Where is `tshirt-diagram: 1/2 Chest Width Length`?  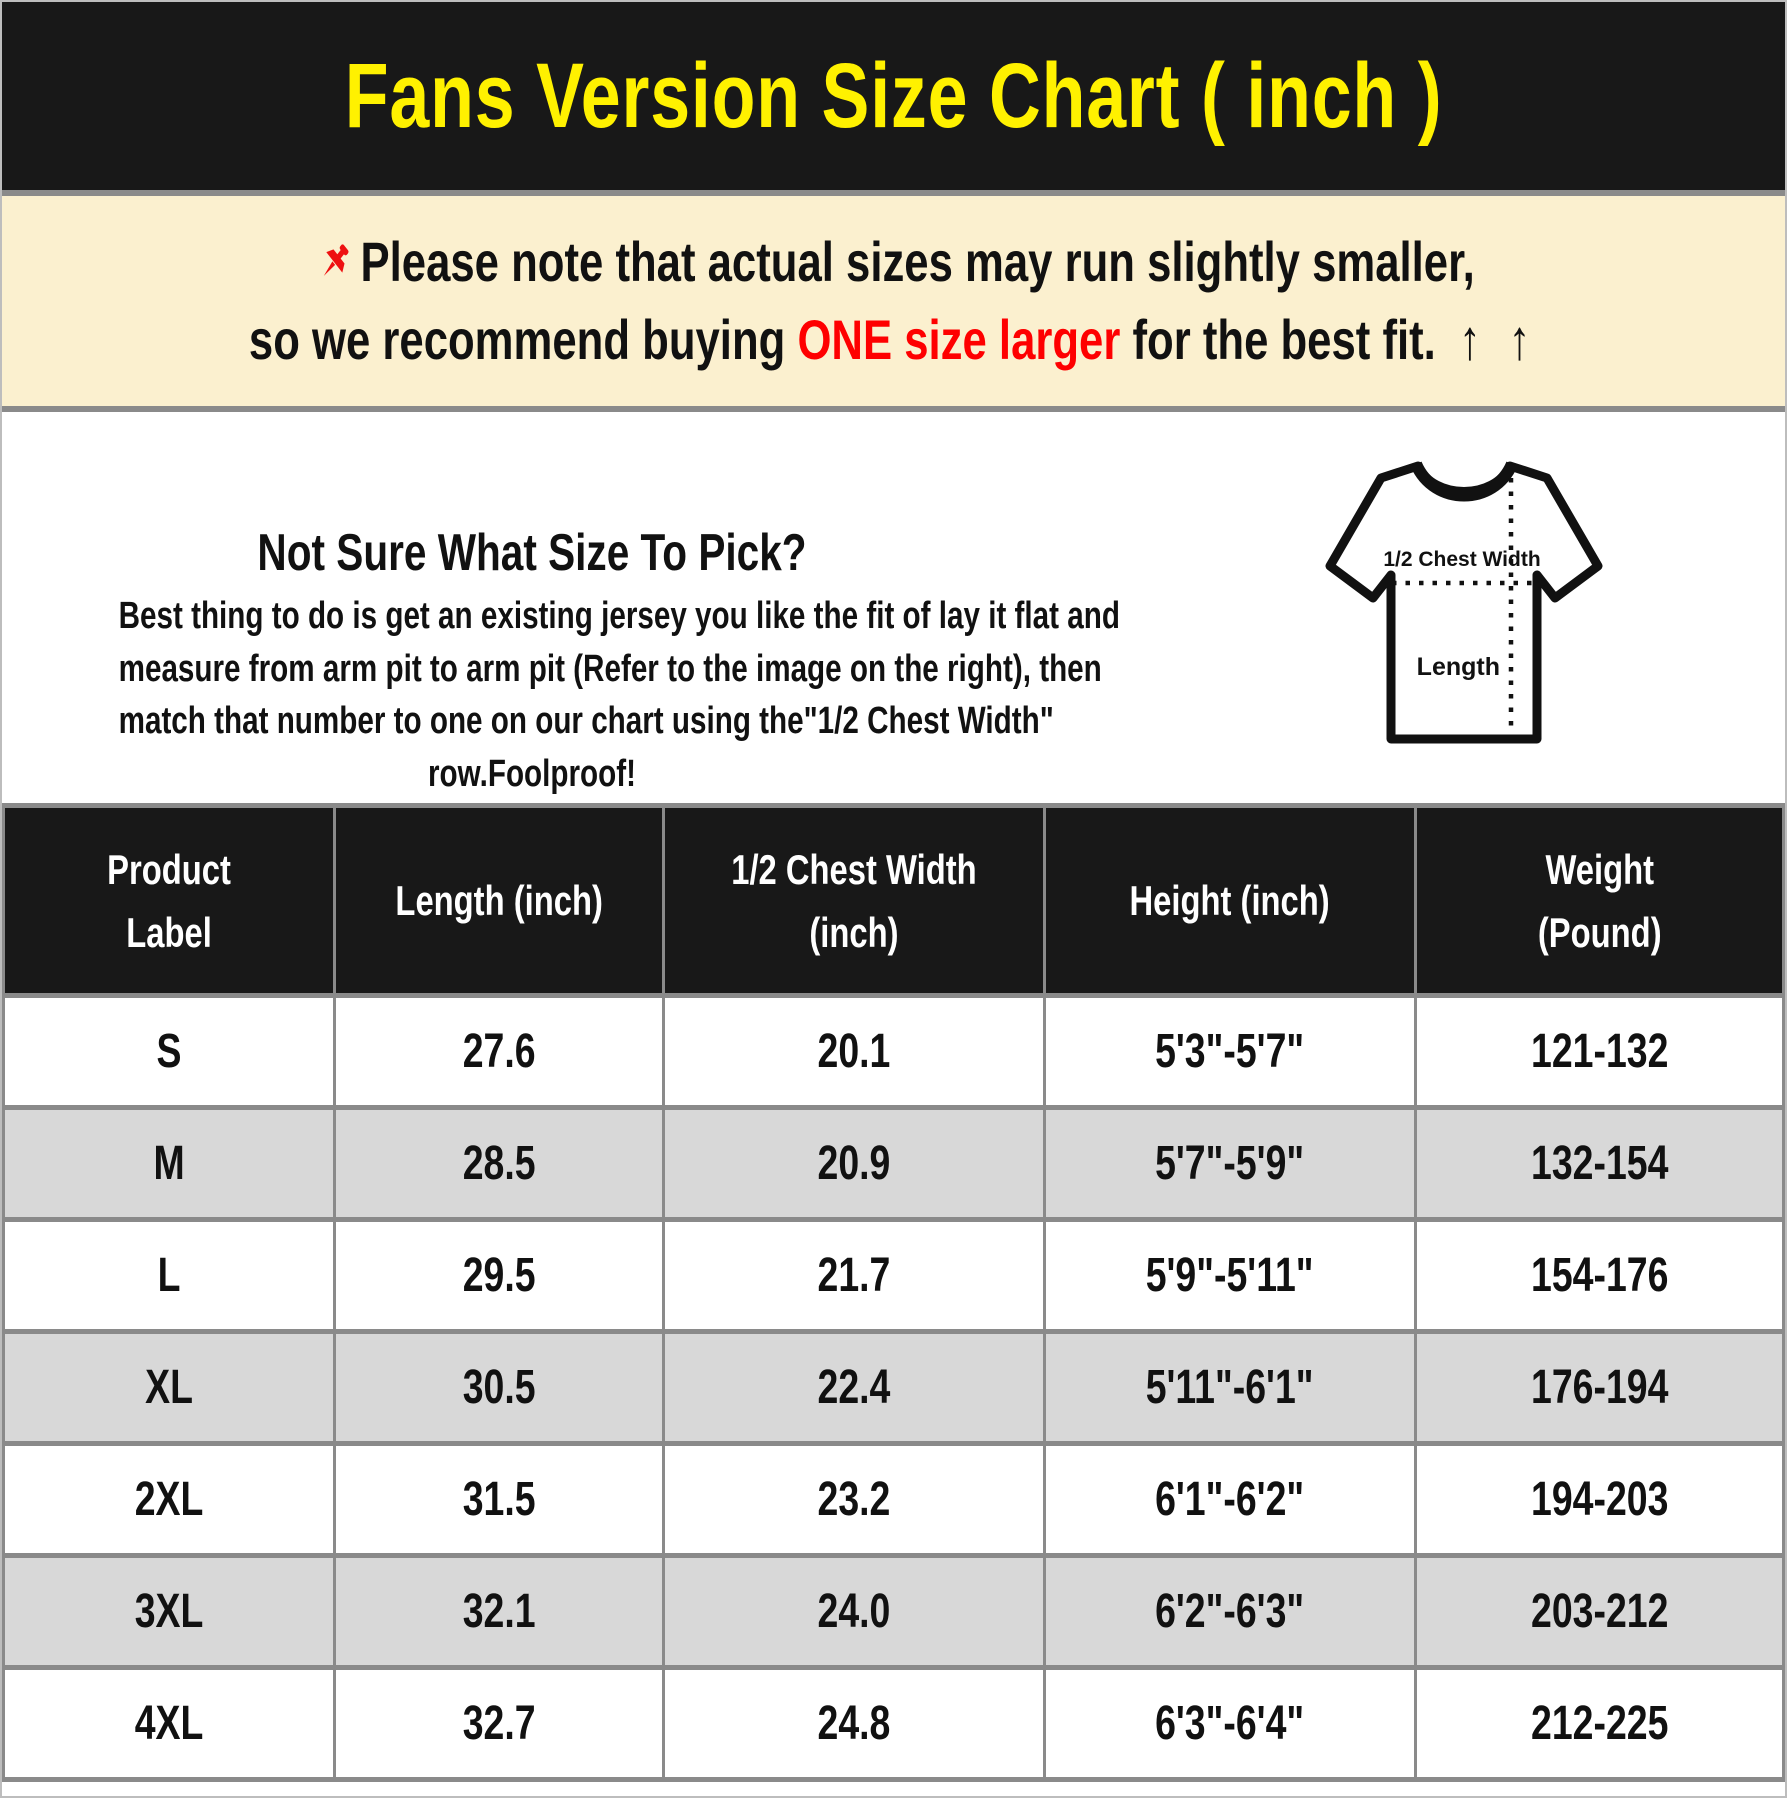 tshirt-diagram: 1/2 Chest Width Length is located at coordinates (1423, 607).